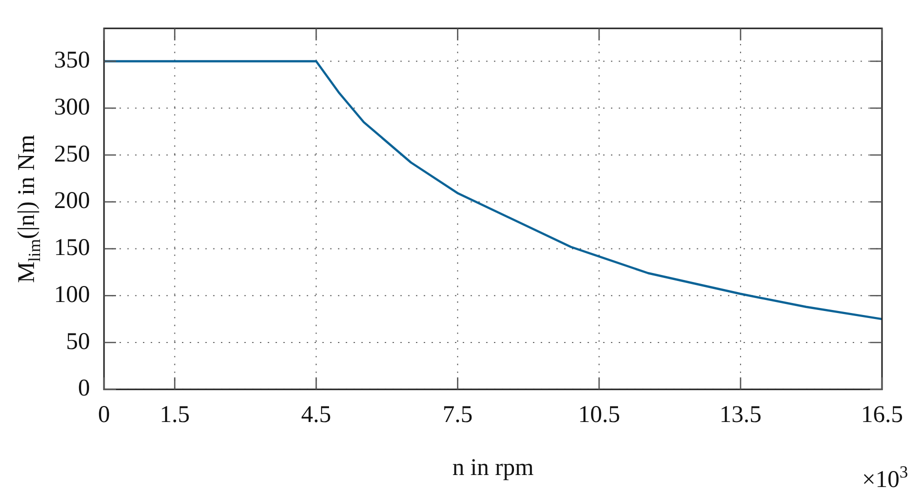  What do you see at coordinates (104, 415) in the screenshot?
I see `x-tick-label: 0` at bounding box center [104, 415].